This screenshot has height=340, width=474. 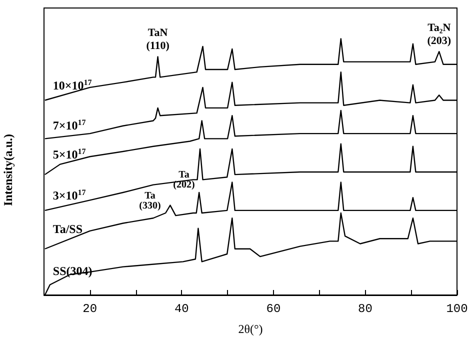 I want to click on annotation: Ta (202), so click(x=184, y=180).